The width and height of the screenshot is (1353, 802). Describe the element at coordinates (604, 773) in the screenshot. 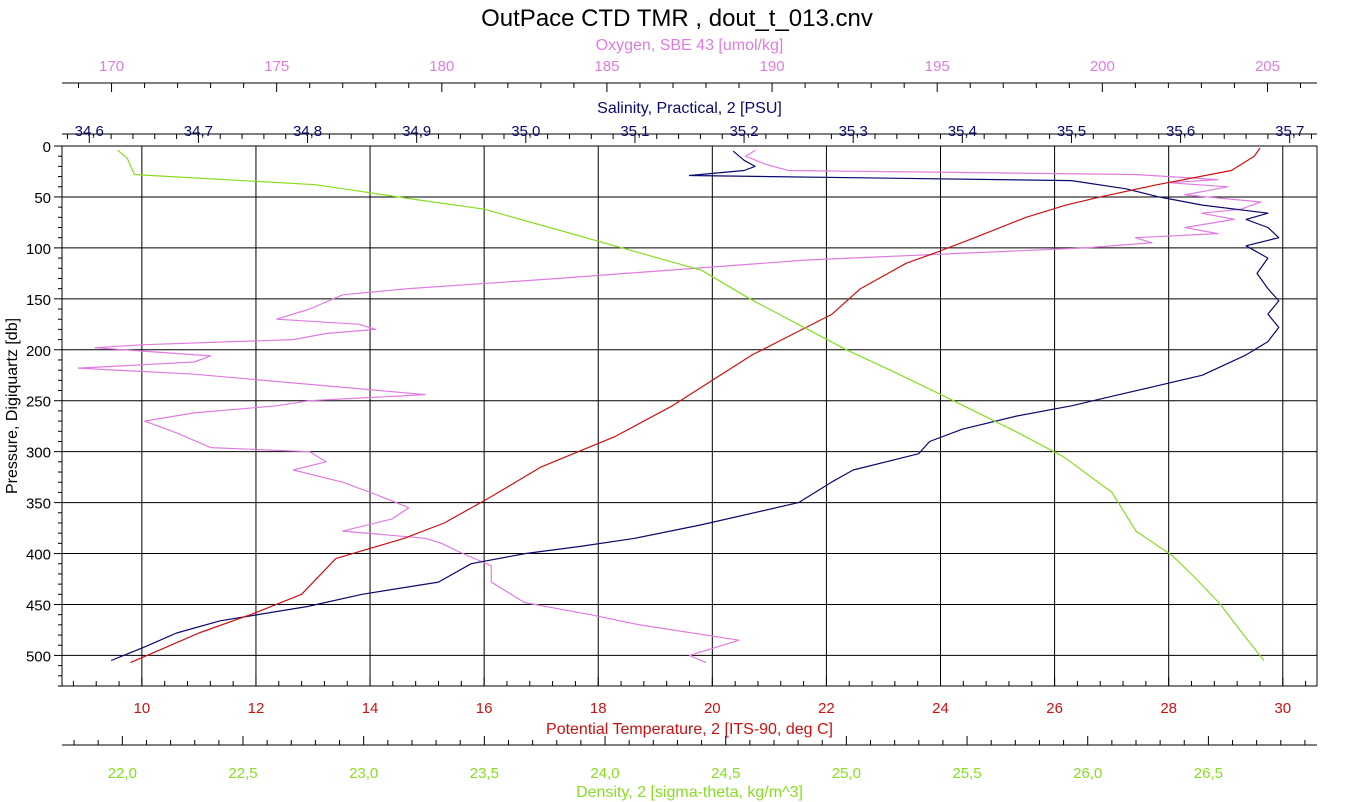

I see `density-tick-label: 24,0` at that location.